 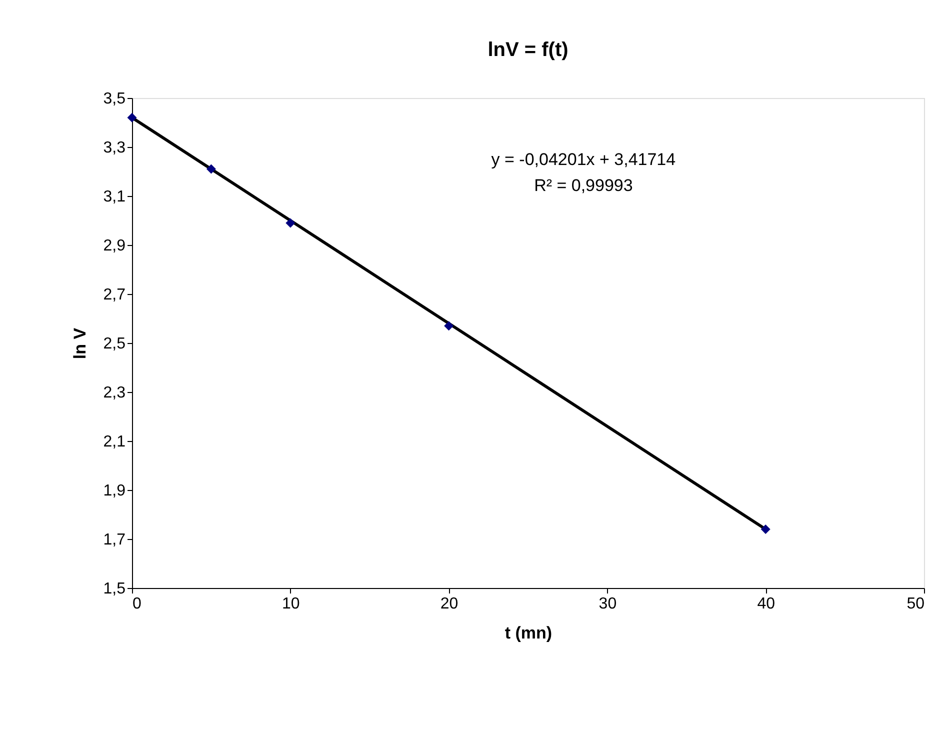 What do you see at coordinates (766, 604) in the screenshot?
I see `x-tick-label: 40` at bounding box center [766, 604].